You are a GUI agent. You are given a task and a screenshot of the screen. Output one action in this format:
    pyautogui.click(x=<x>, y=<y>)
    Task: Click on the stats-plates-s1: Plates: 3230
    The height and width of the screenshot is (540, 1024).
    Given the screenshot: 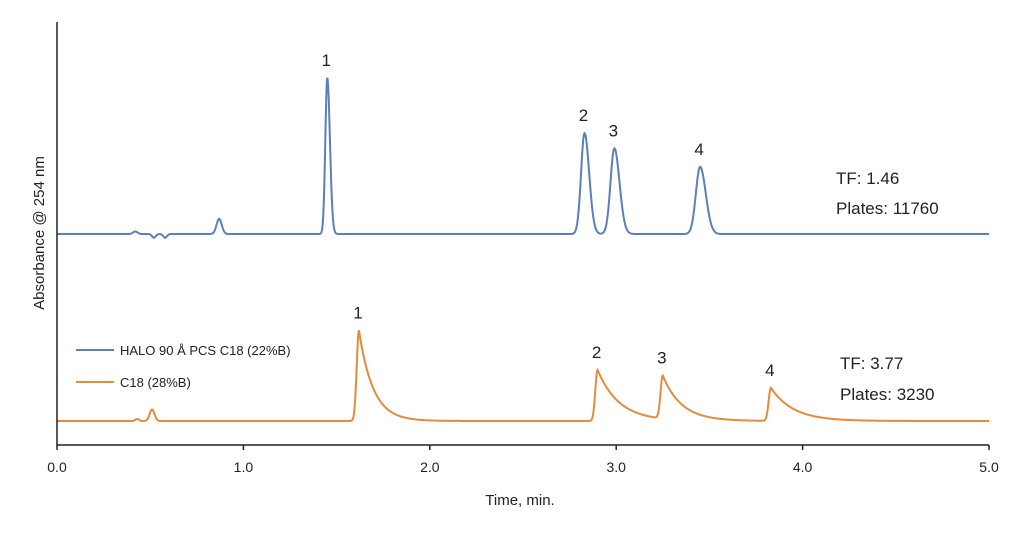 What is the action you would take?
    pyautogui.click(x=887, y=394)
    